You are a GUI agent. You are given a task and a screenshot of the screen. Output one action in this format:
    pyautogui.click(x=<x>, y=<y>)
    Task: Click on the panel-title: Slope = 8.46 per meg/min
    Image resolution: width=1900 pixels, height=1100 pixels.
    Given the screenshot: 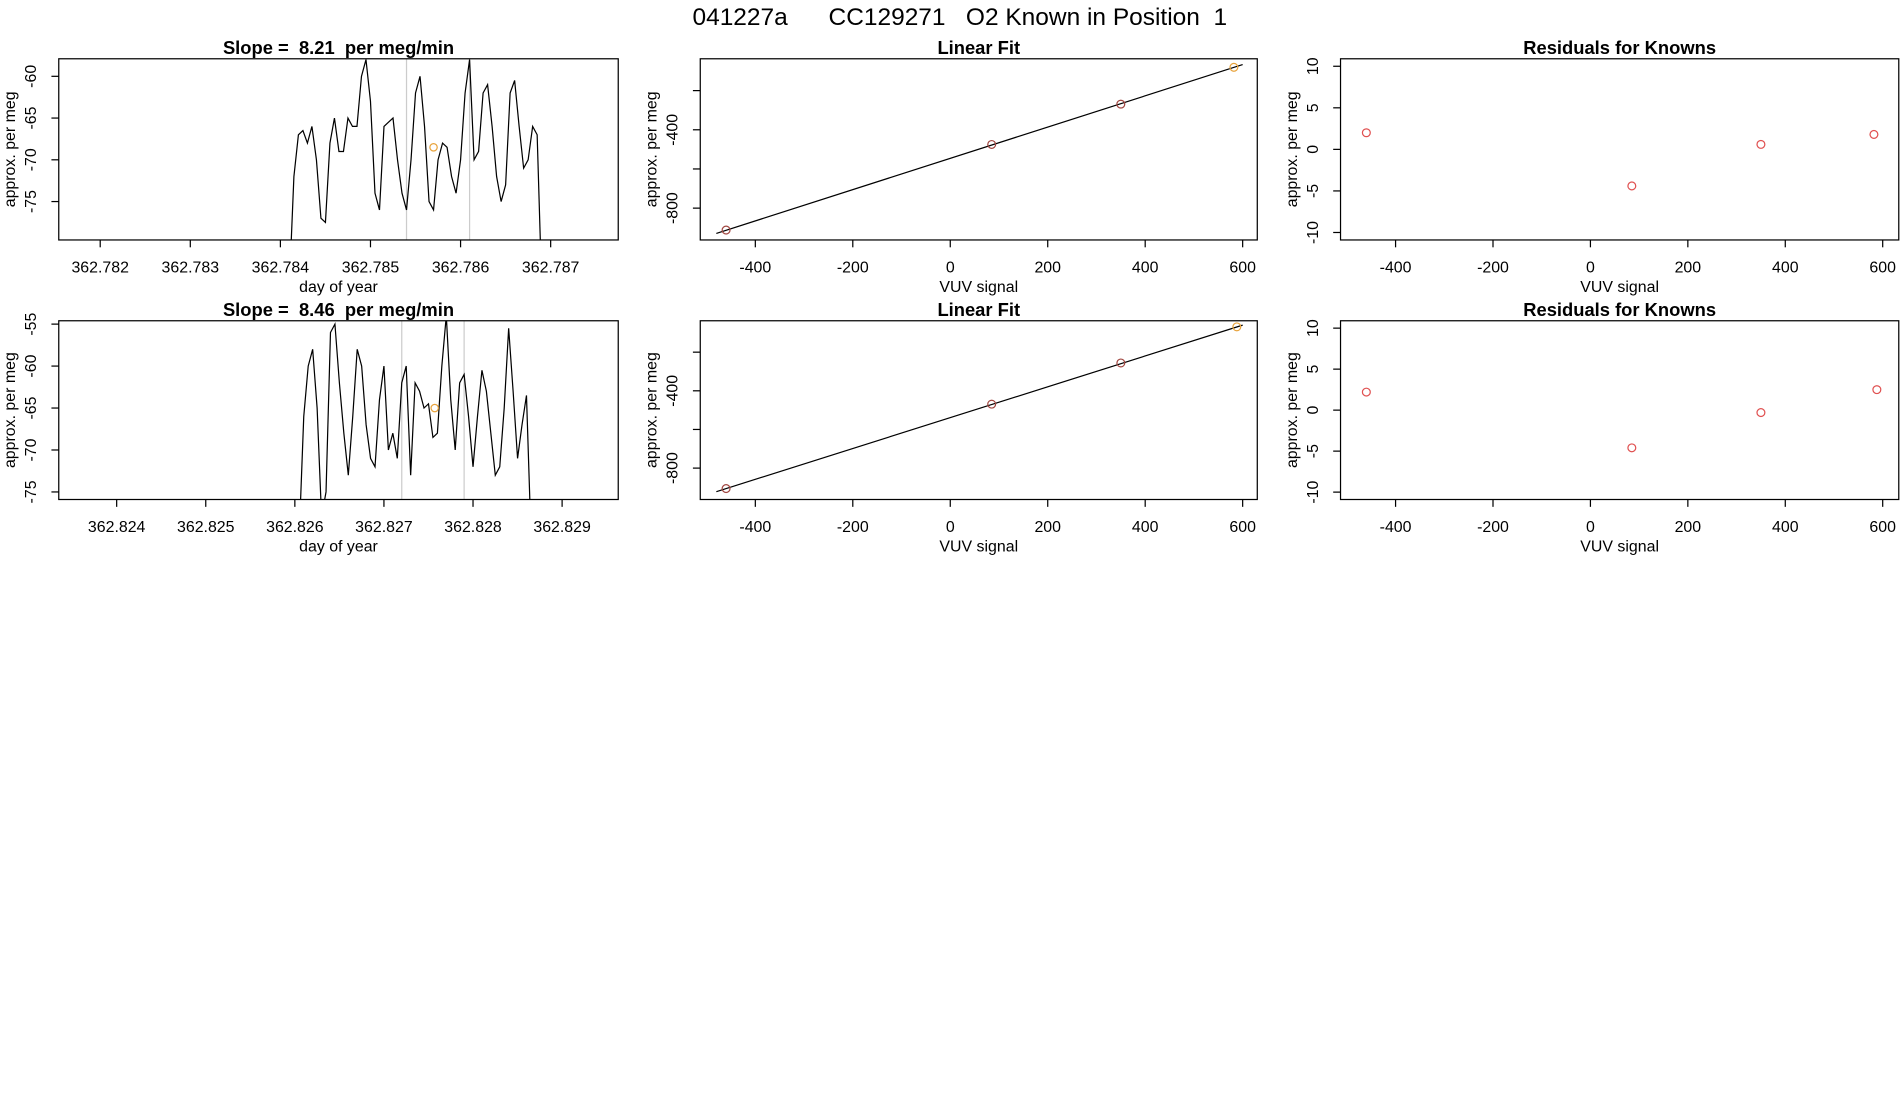 What is the action you would take?
    pyautogui.click(x=338, y=309)
    